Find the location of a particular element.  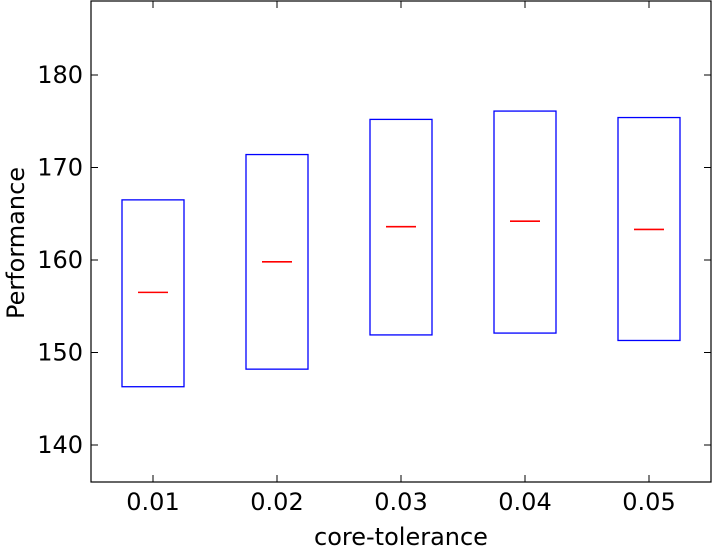

box-0.05 is located at coordinates (649, 229).